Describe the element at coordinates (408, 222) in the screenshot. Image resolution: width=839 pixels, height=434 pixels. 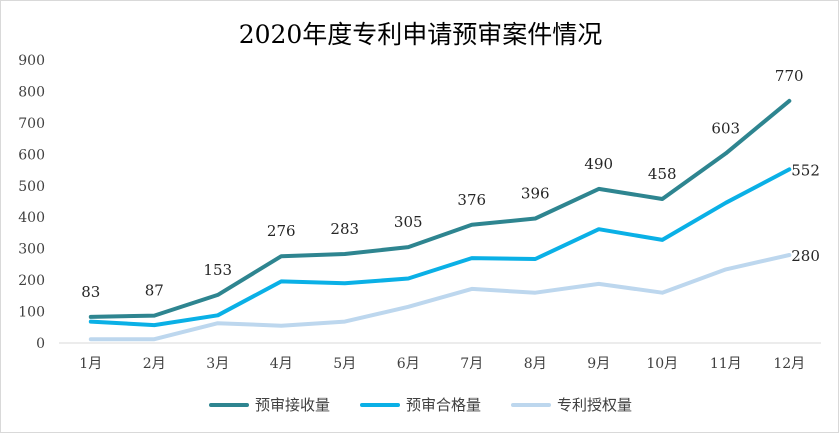
I see `data-label: 305` at that location.